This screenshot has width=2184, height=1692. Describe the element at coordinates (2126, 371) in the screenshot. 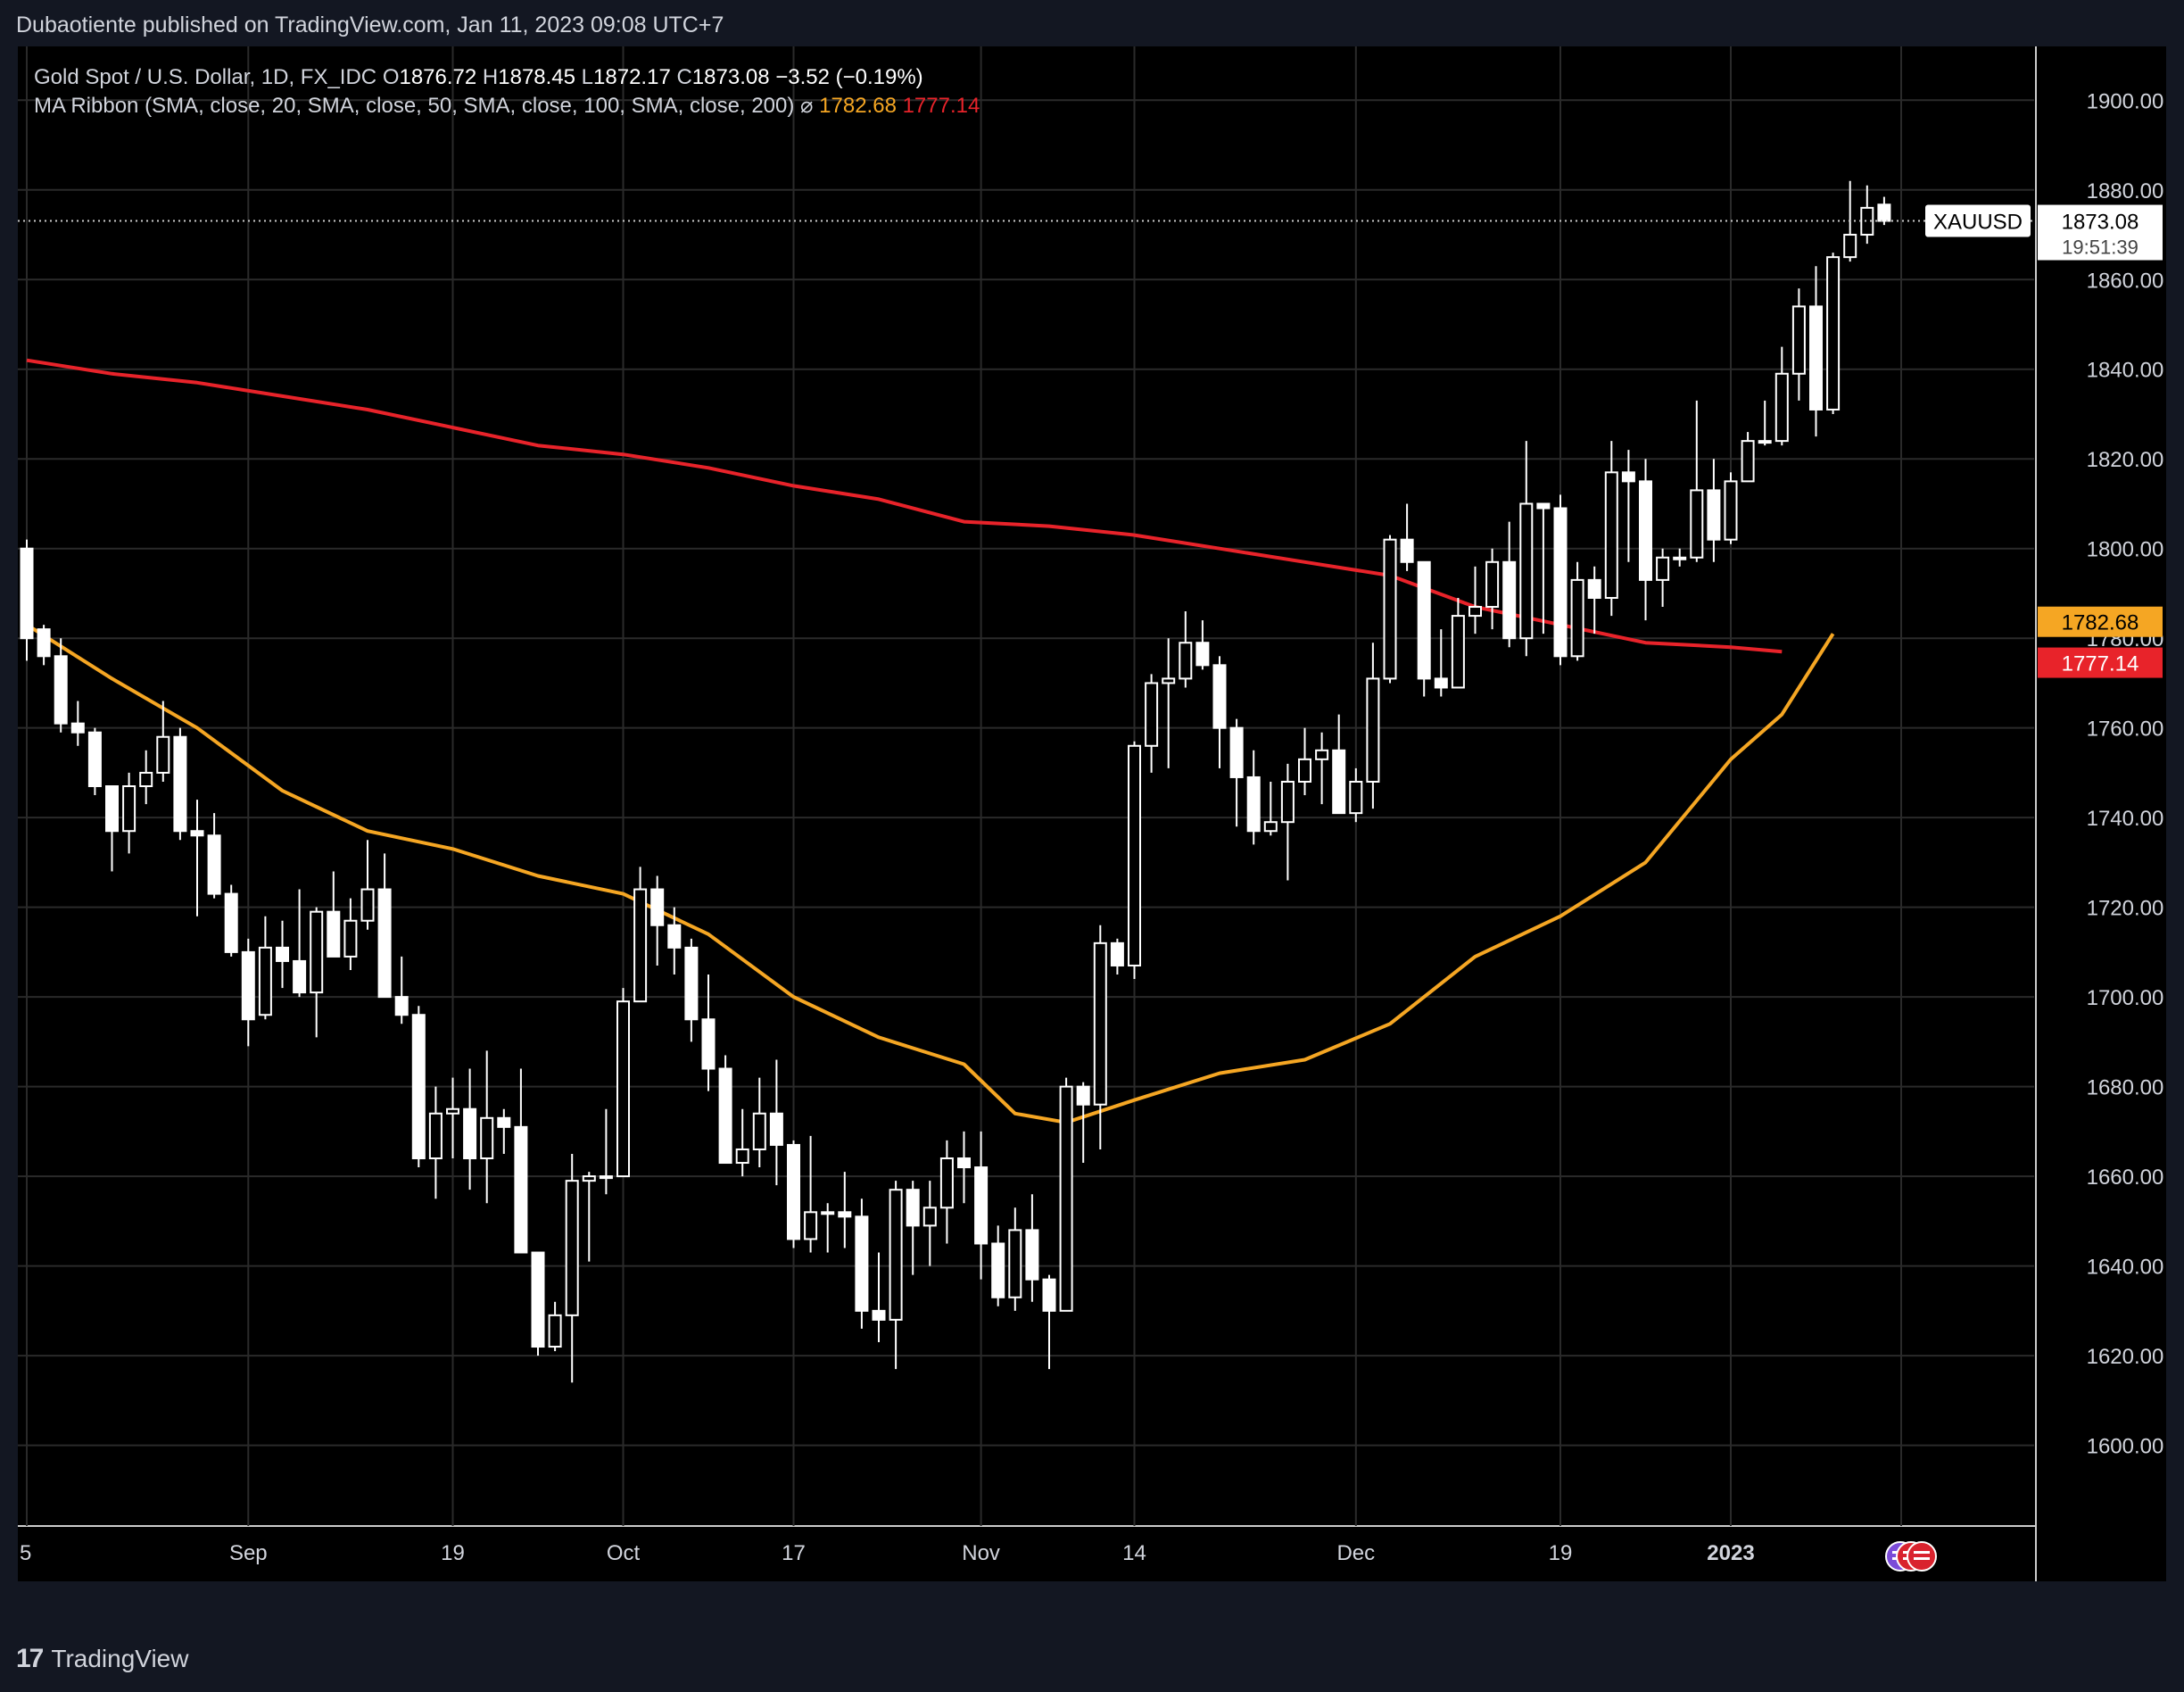

I see `y-tick-label: 1840.00` at that location.